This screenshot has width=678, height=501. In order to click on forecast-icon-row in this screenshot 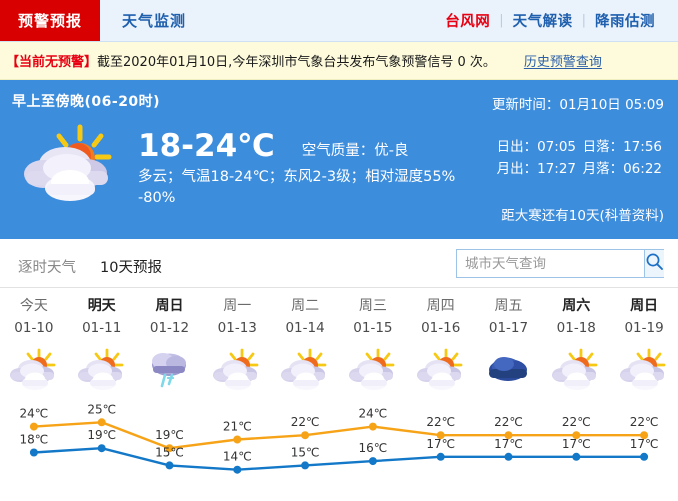, I will do `click(339, 372)`.